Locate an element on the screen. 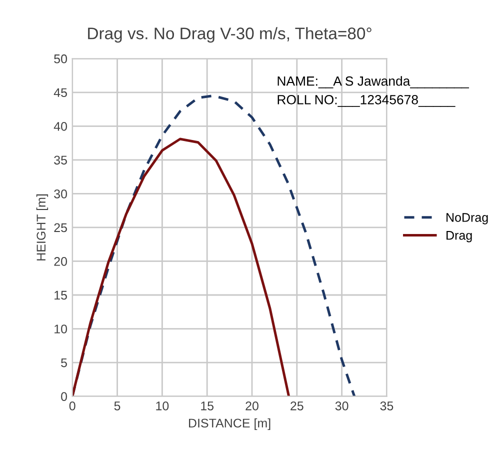 The height and width of the screenshot is (469, 499). x-tick-label: 5 is located at coordinates (117, 406).